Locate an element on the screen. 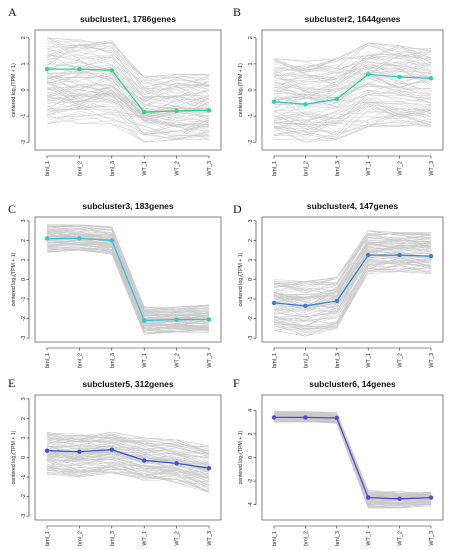  panel-letter: A is located at coordinates (12, 12).